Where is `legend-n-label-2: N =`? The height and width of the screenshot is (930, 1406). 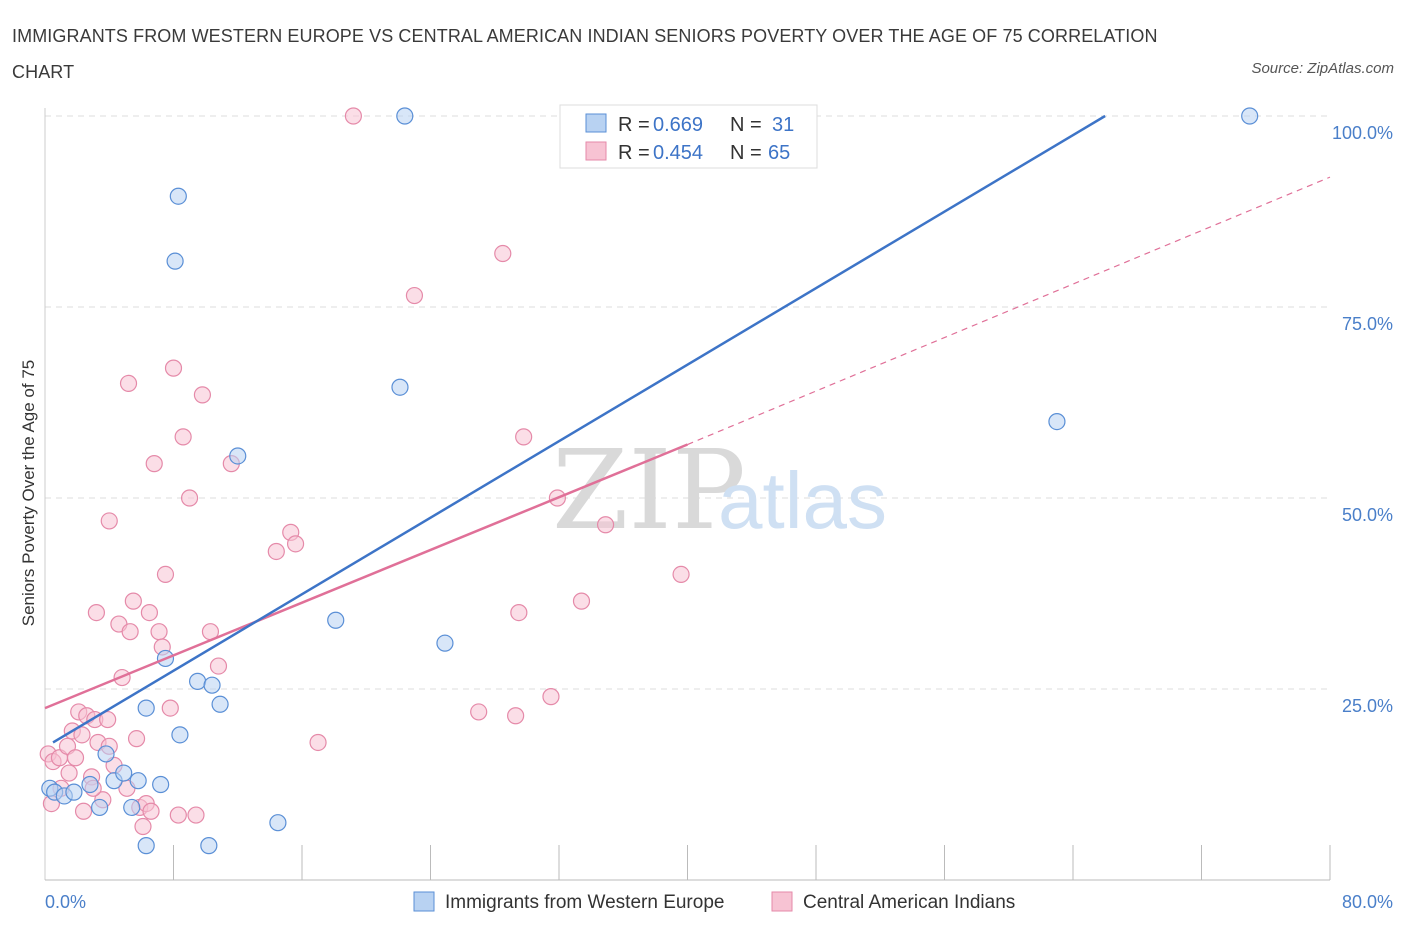
legend-n-label-2: N = is located at coordinates (746, 153).